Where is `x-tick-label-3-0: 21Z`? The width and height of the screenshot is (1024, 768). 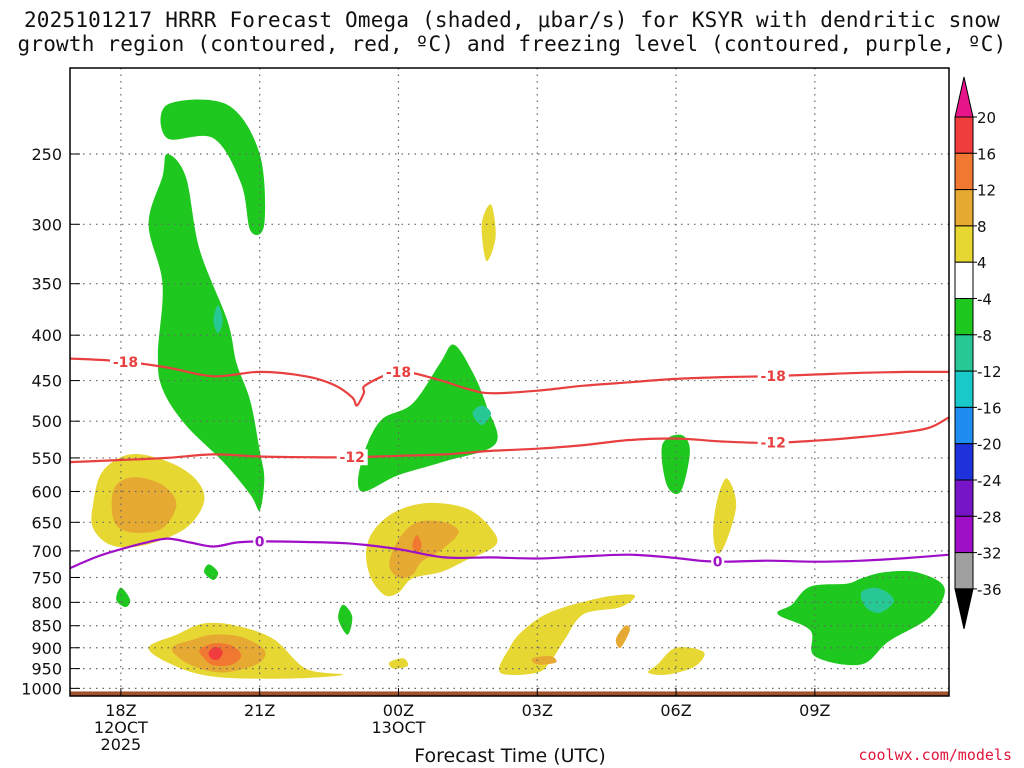
x-tick-label-3-0: 21Z is located at coordinates (259, 710).